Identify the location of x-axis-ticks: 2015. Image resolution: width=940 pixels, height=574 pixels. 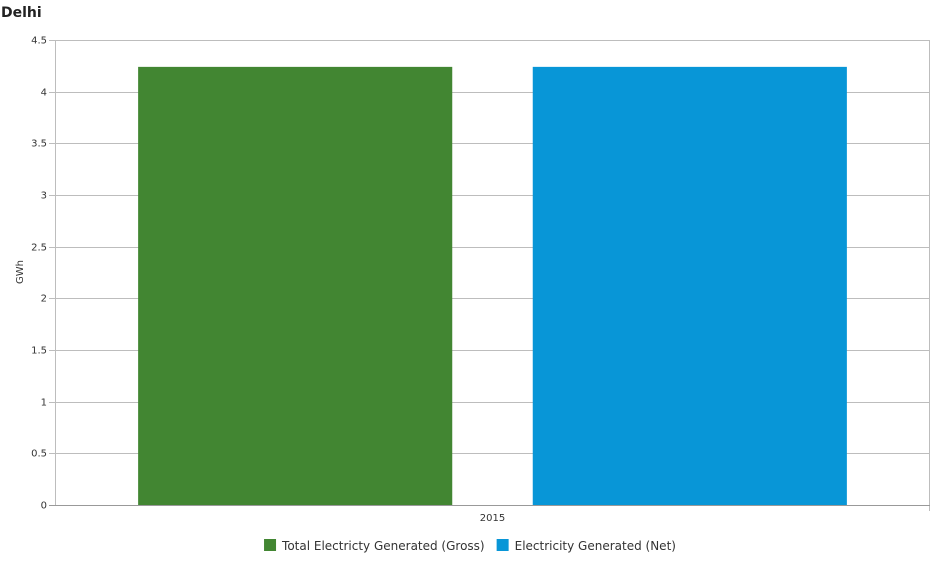
(492, 514).